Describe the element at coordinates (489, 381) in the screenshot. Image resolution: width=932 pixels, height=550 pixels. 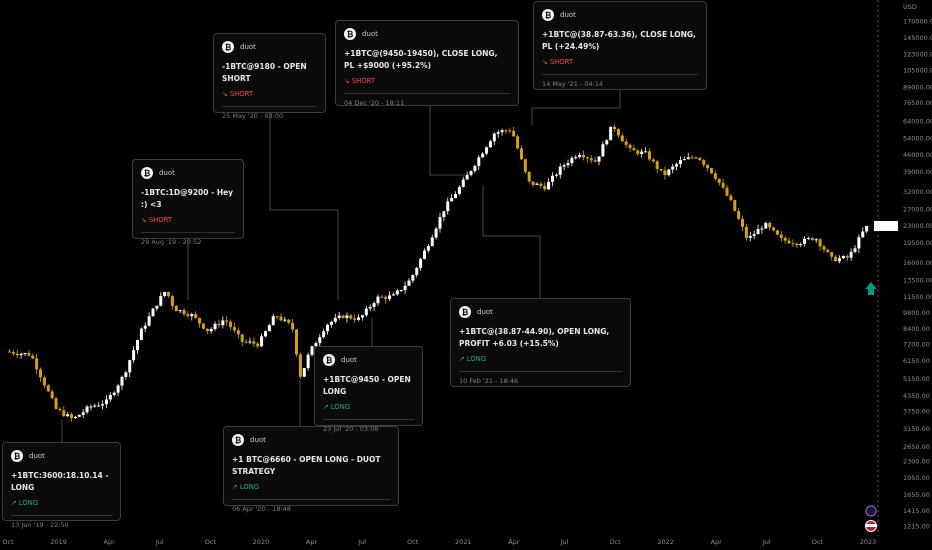
I see `idea-date: 10 Feb '21 - 18:46` at that location.